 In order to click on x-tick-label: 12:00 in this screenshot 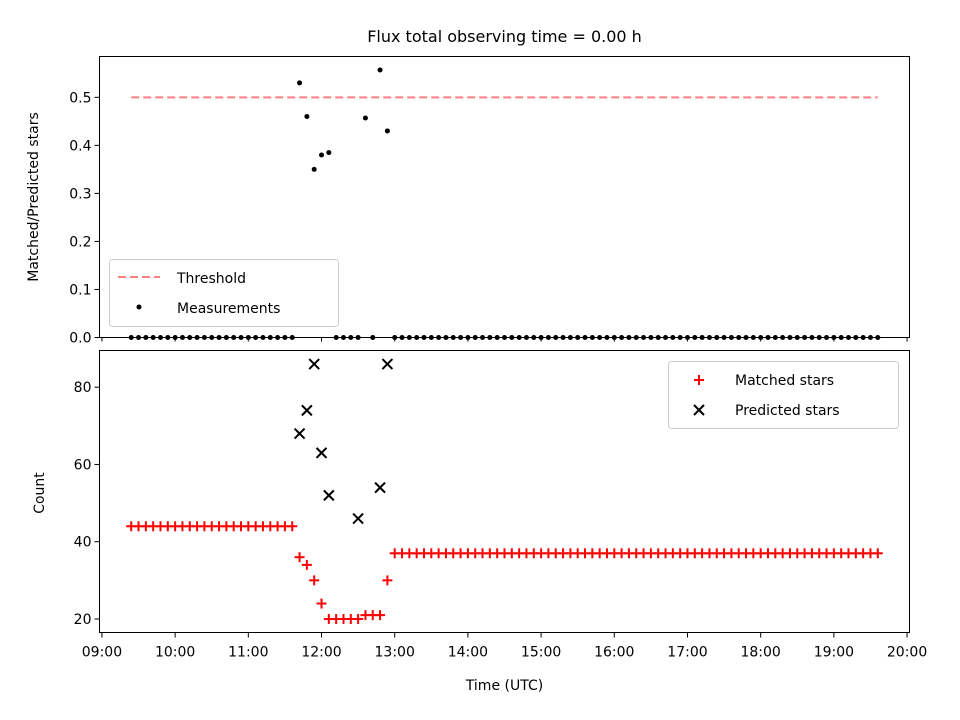, I will do `click(321, 653)`.